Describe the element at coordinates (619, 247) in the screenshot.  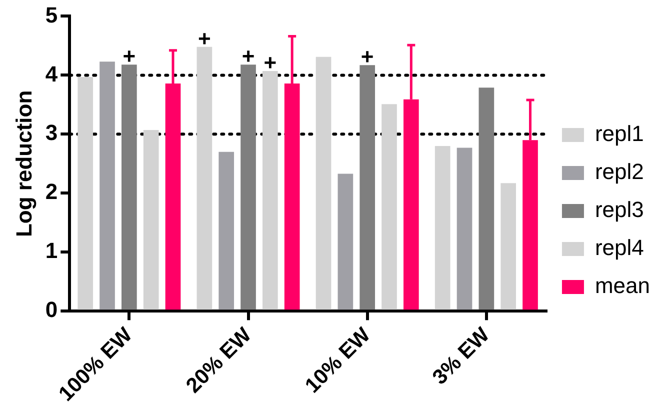
I see `legend-label: repl4` at that location.